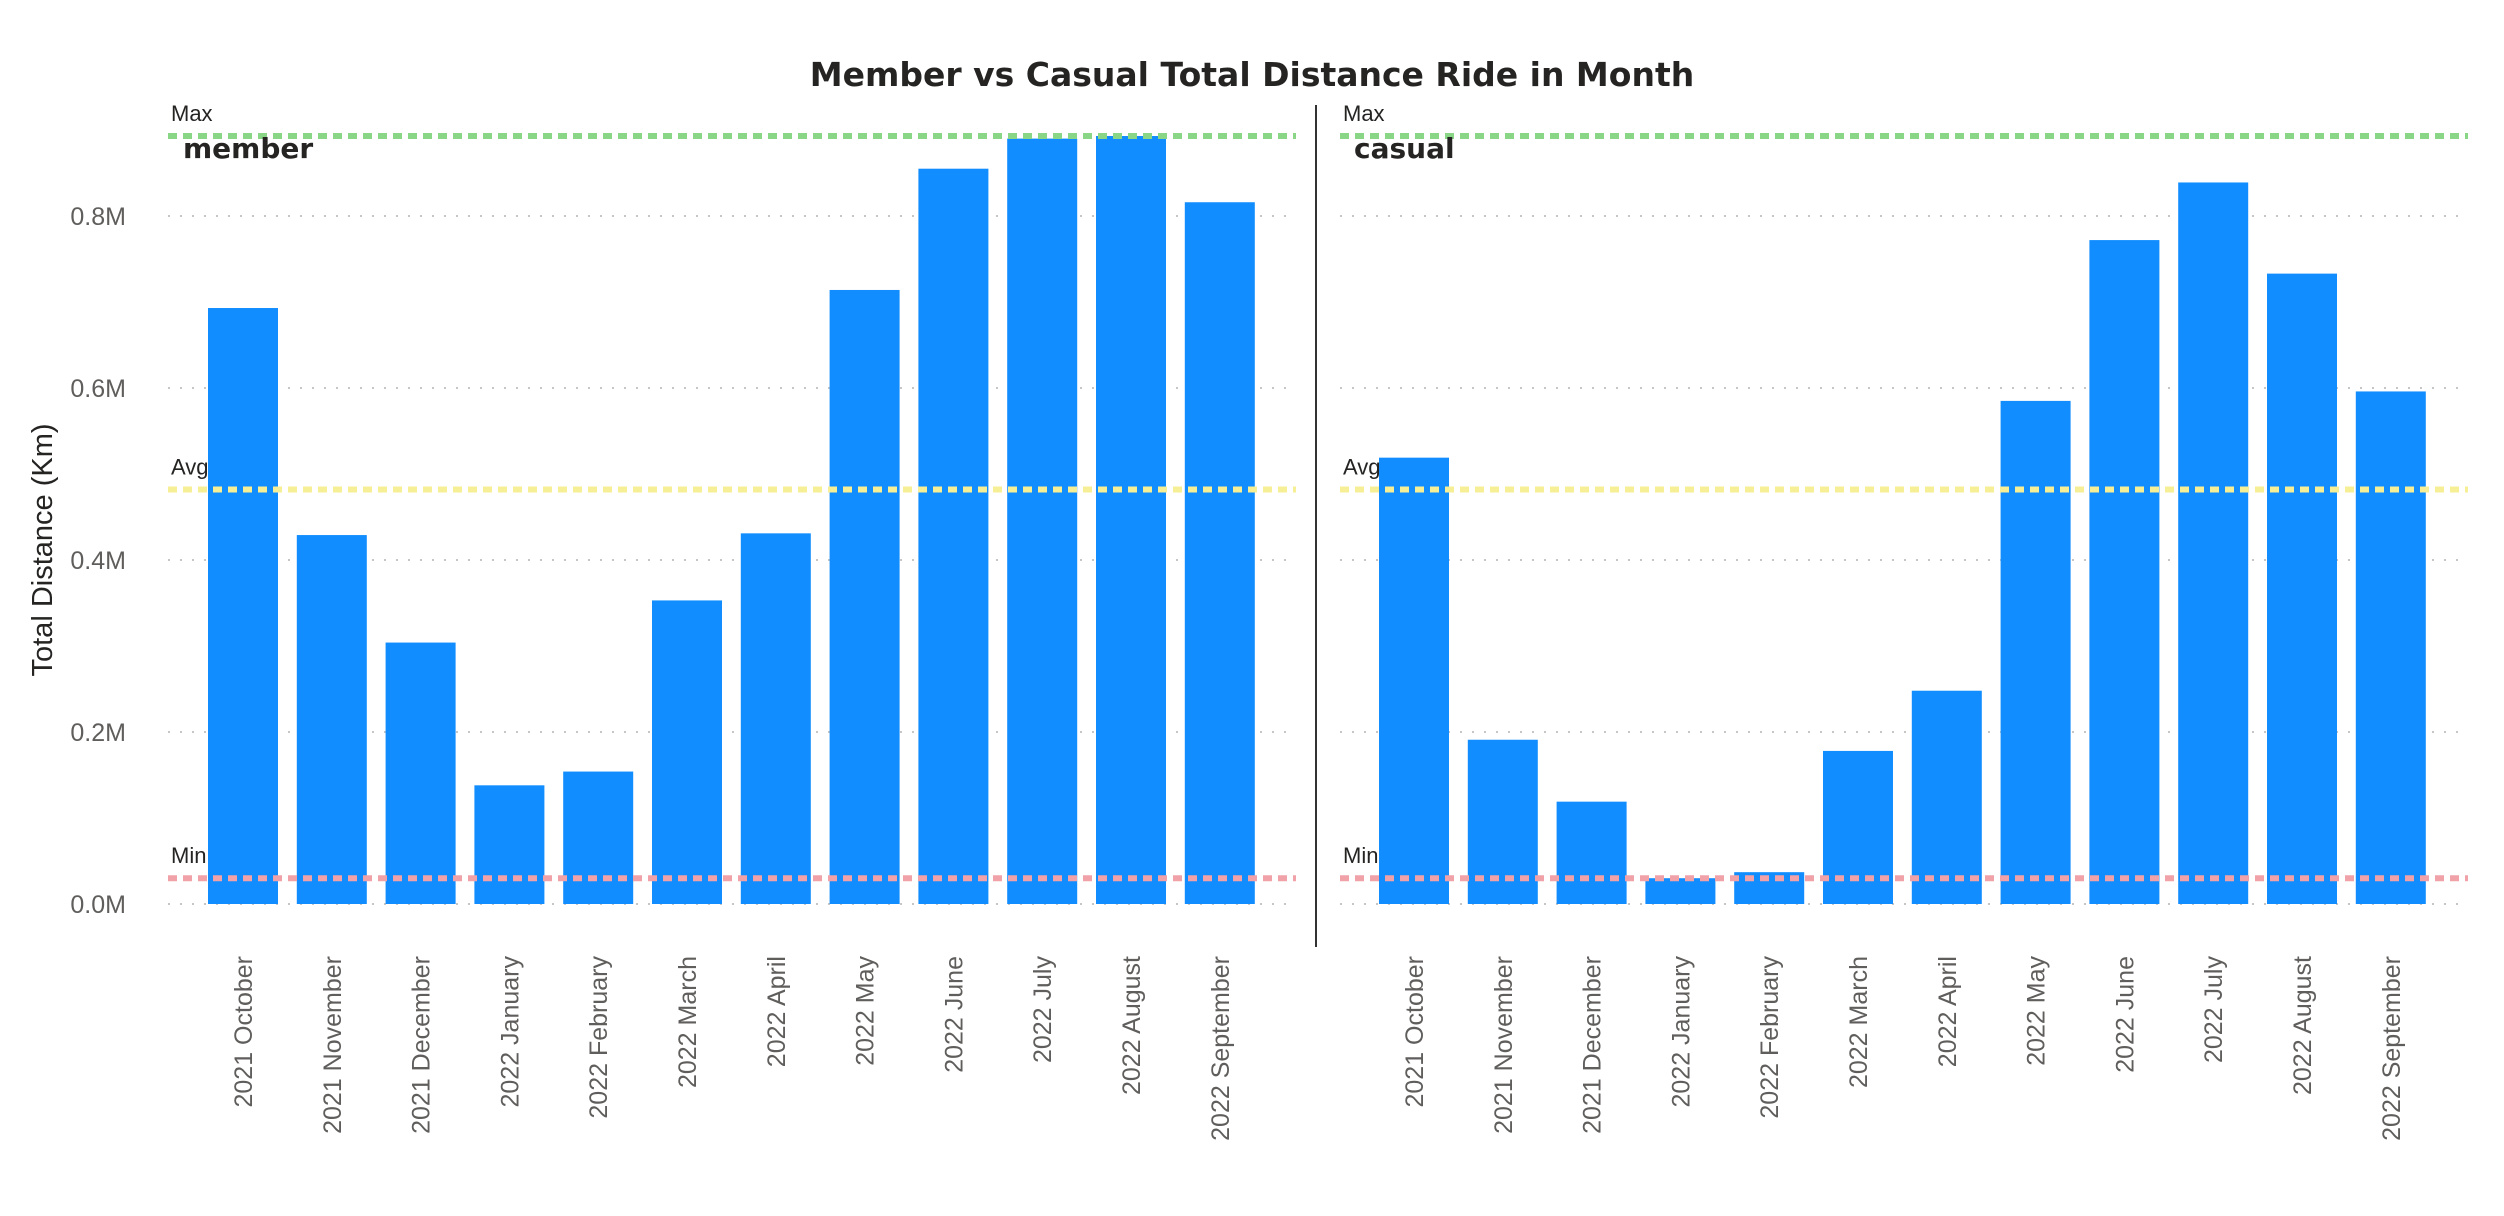 The image size is (2504, 1216). Describe the element at coordinates (98, 905) in the screenshot. I see `y-tick-label: 0.0M` at that location.